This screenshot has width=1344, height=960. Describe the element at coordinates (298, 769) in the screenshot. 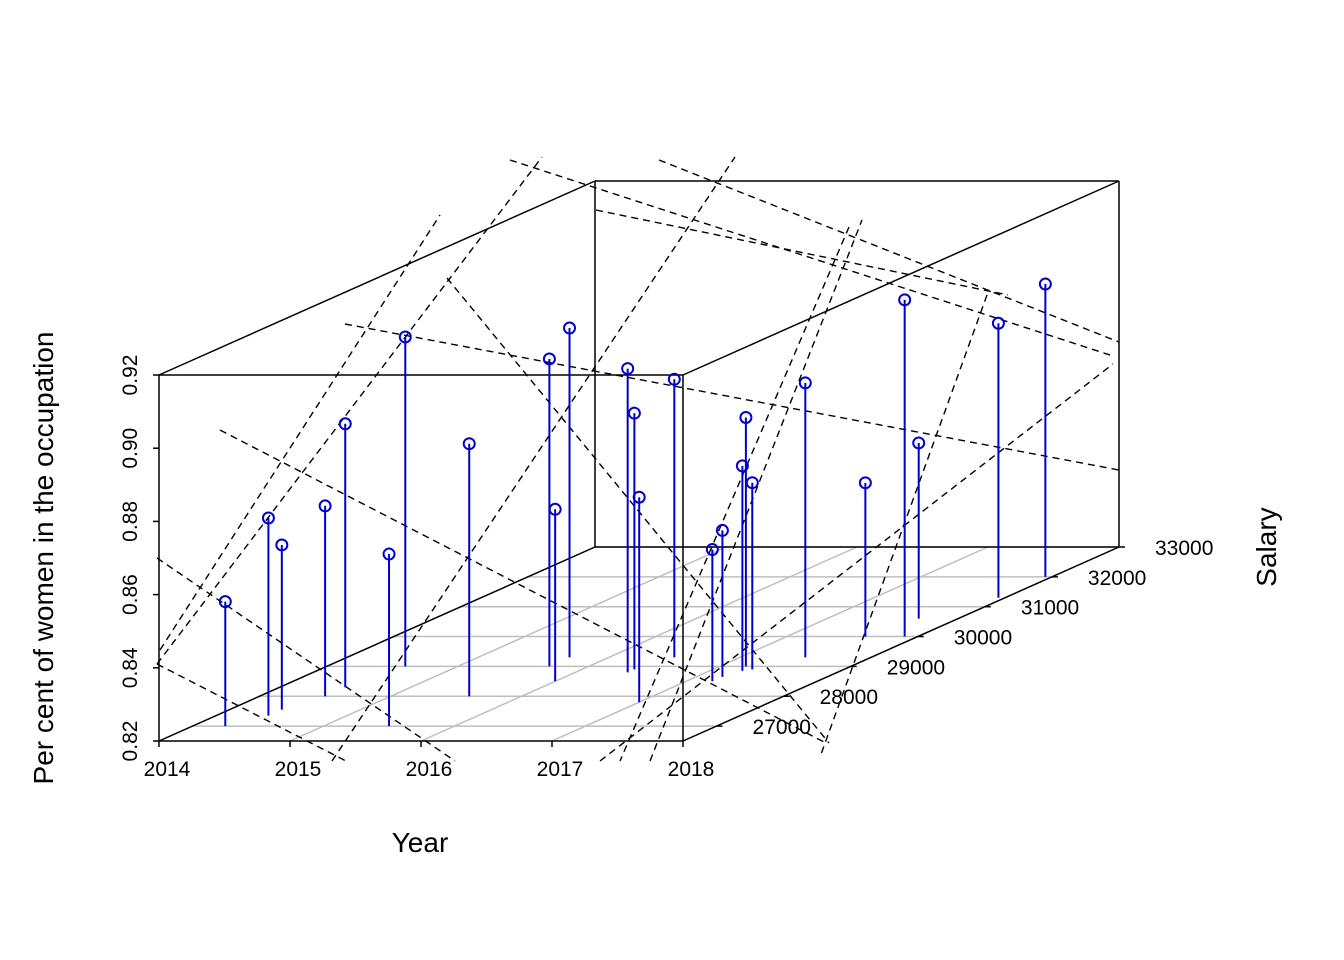

I see `x-tick-label: 2015` at that location.